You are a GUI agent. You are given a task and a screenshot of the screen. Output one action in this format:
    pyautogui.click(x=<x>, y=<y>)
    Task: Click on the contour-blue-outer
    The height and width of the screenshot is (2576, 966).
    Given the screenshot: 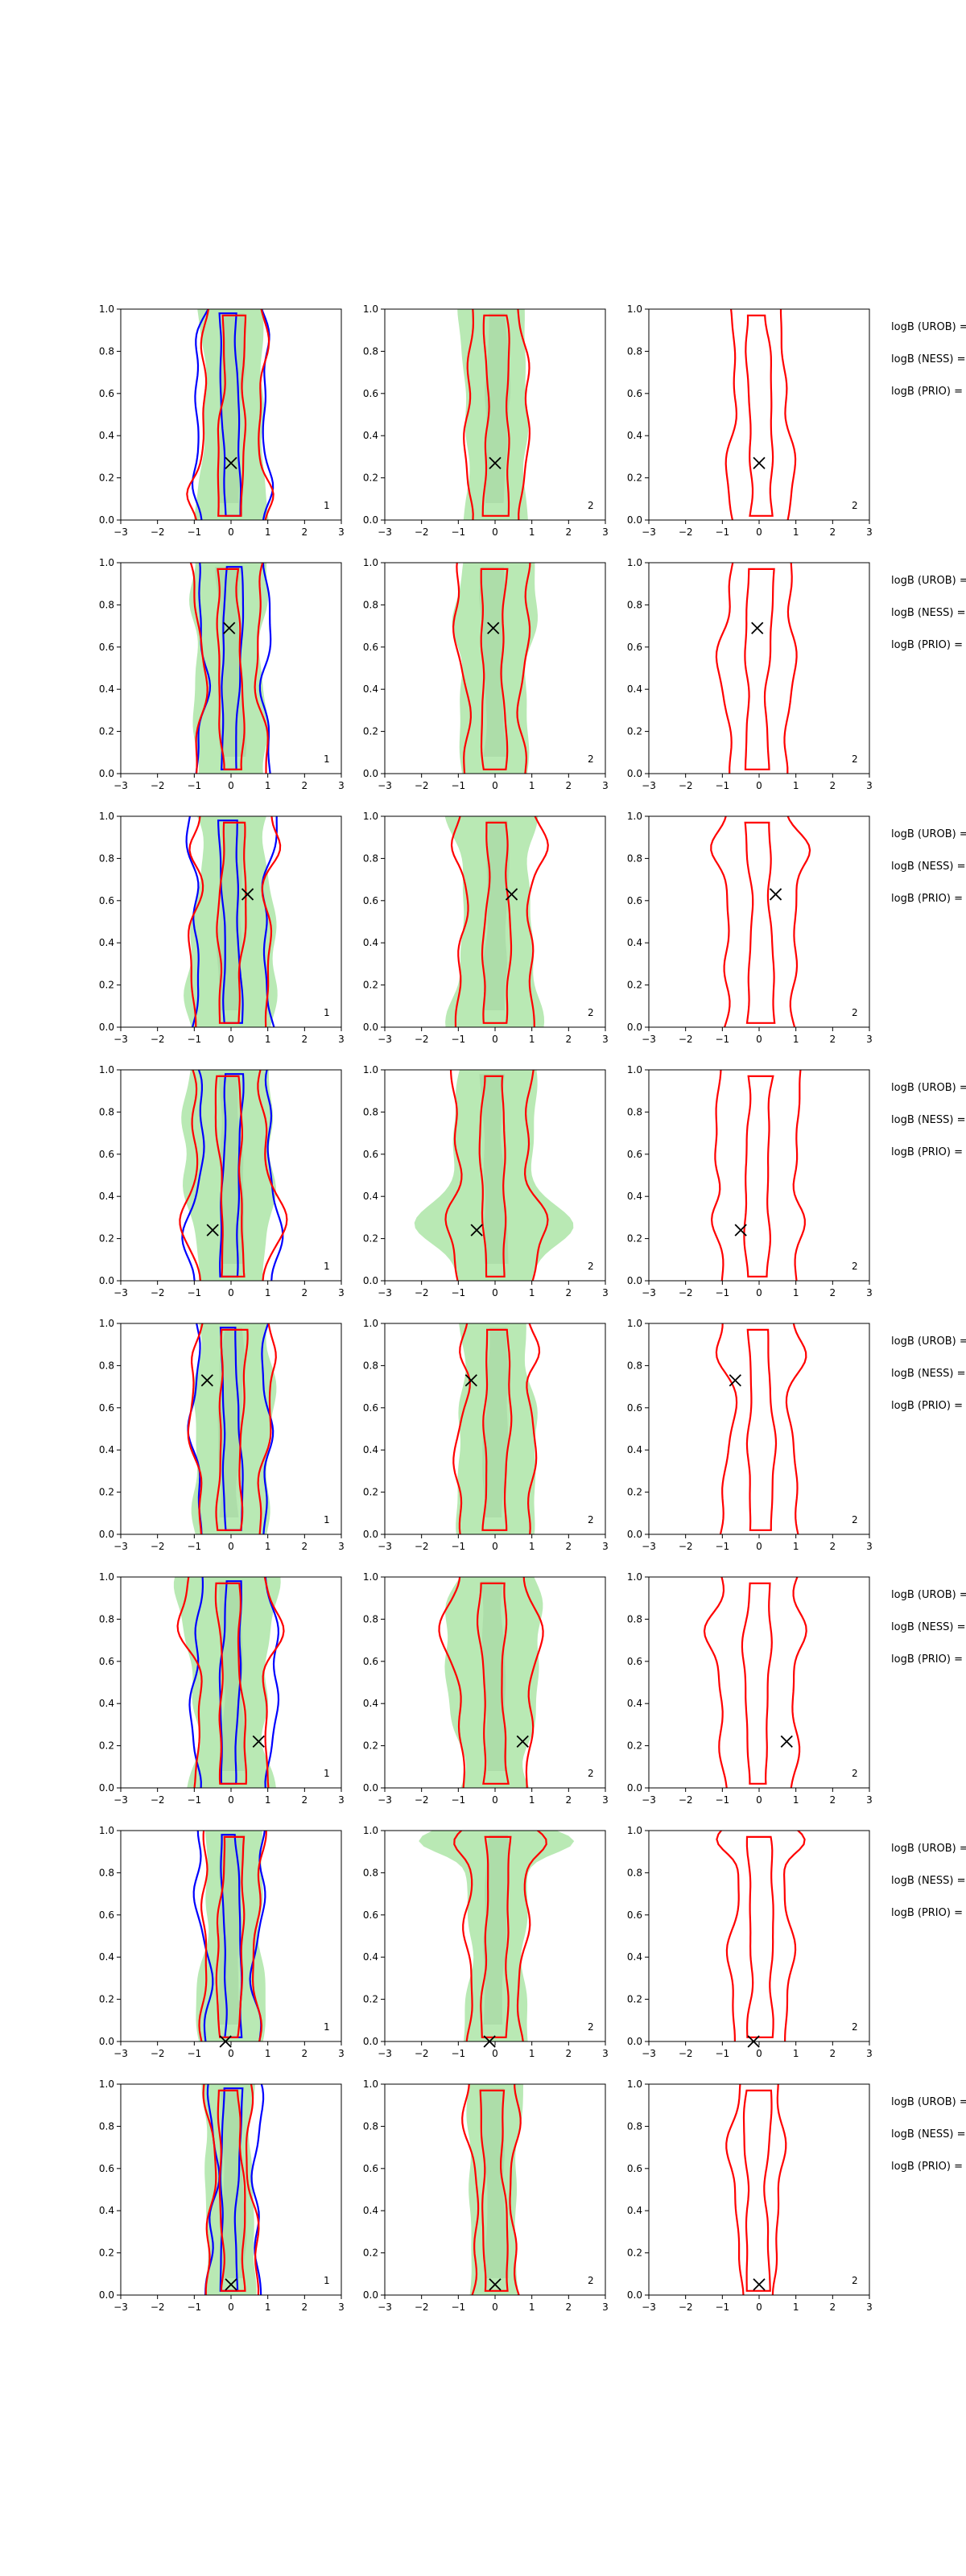 What is the action you would take?
    pyautogui.click(x=234, y=1683)
    